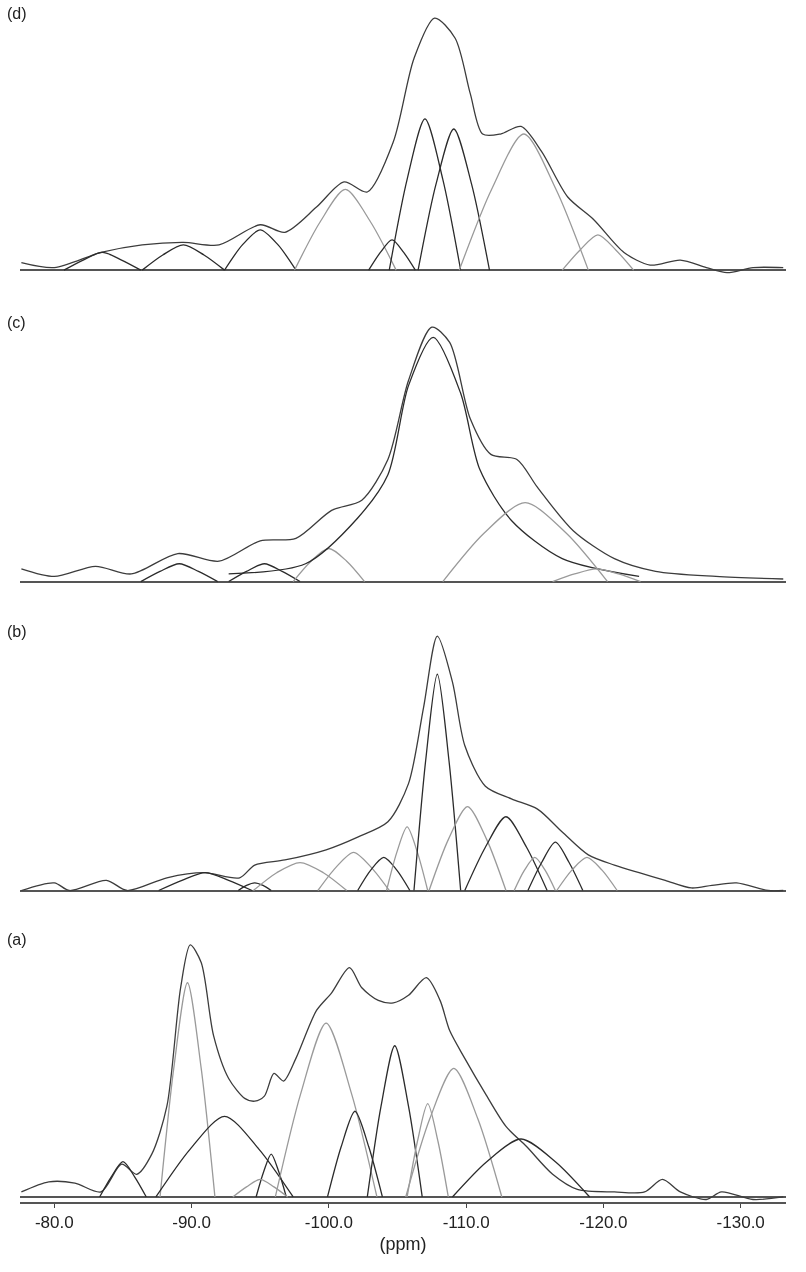  I want to click on x-tick-label: -130.0, so click(740, 1223).